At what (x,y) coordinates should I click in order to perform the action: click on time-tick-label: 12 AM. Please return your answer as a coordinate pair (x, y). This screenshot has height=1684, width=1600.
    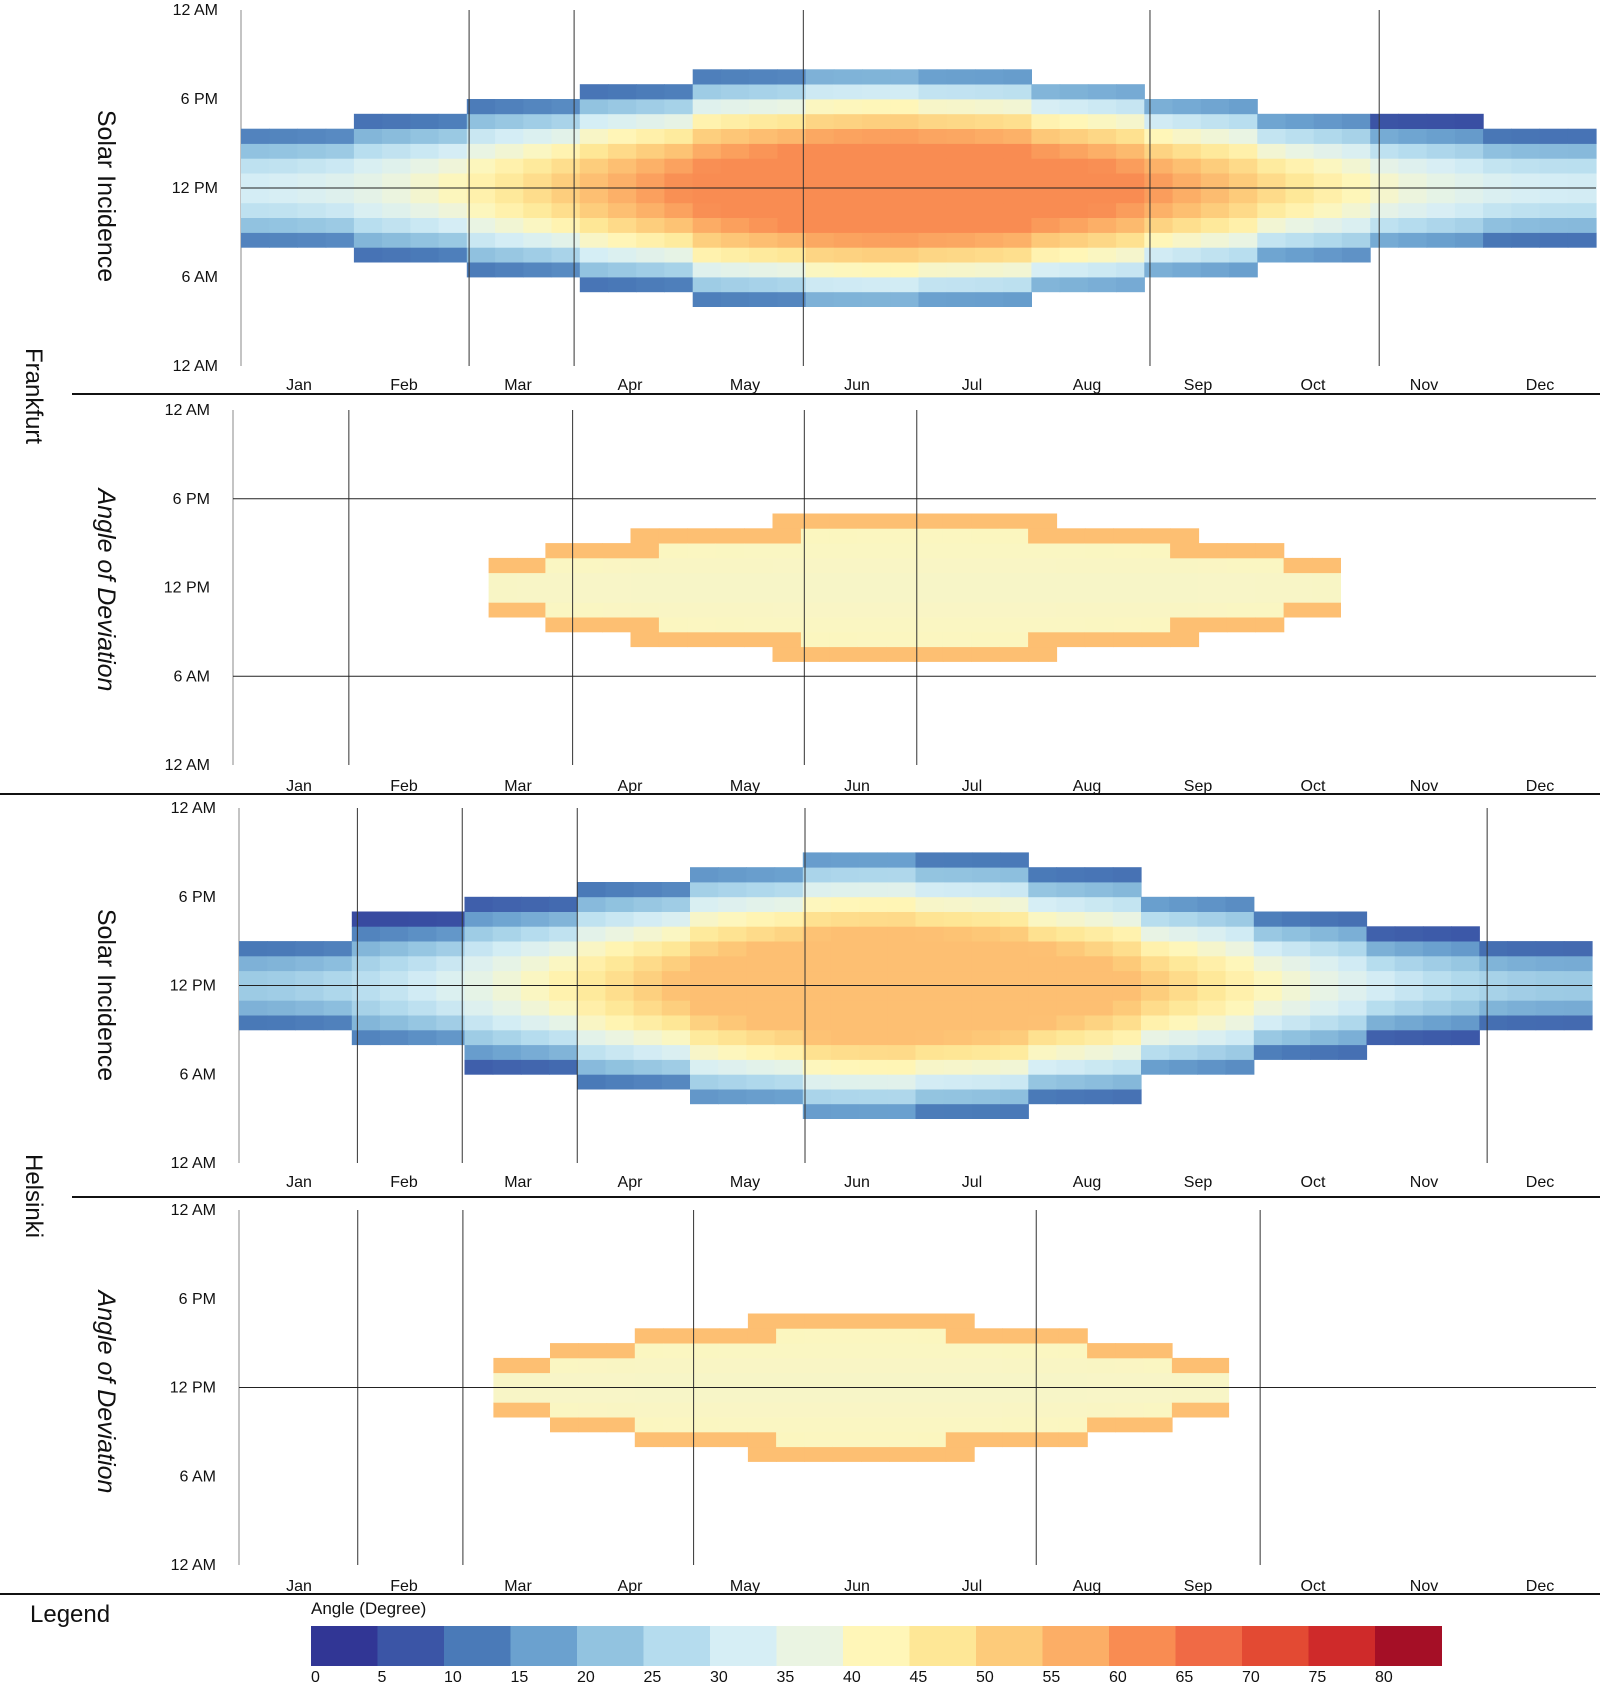
    Looking at the image, I should click on (193, 1163).